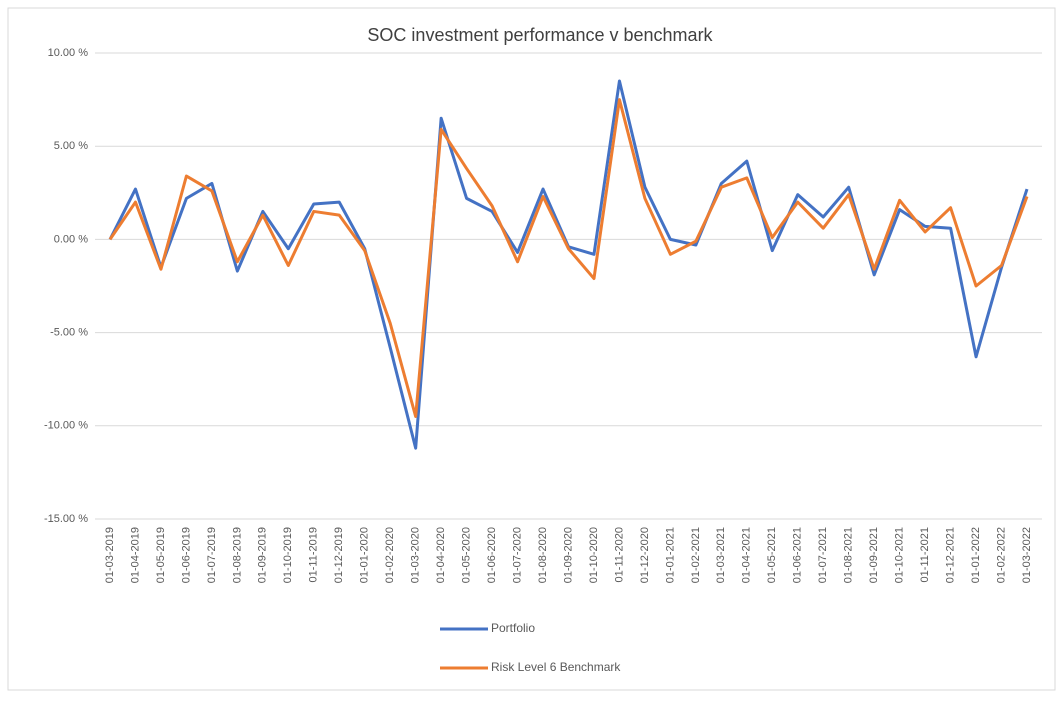 The width and height of the screenshot is (1063, 704). What do you see at coordinates (441, 555) in the screenshot?
I see `x-tick-label: 01-04-2020` at bounding box center [441, 555].